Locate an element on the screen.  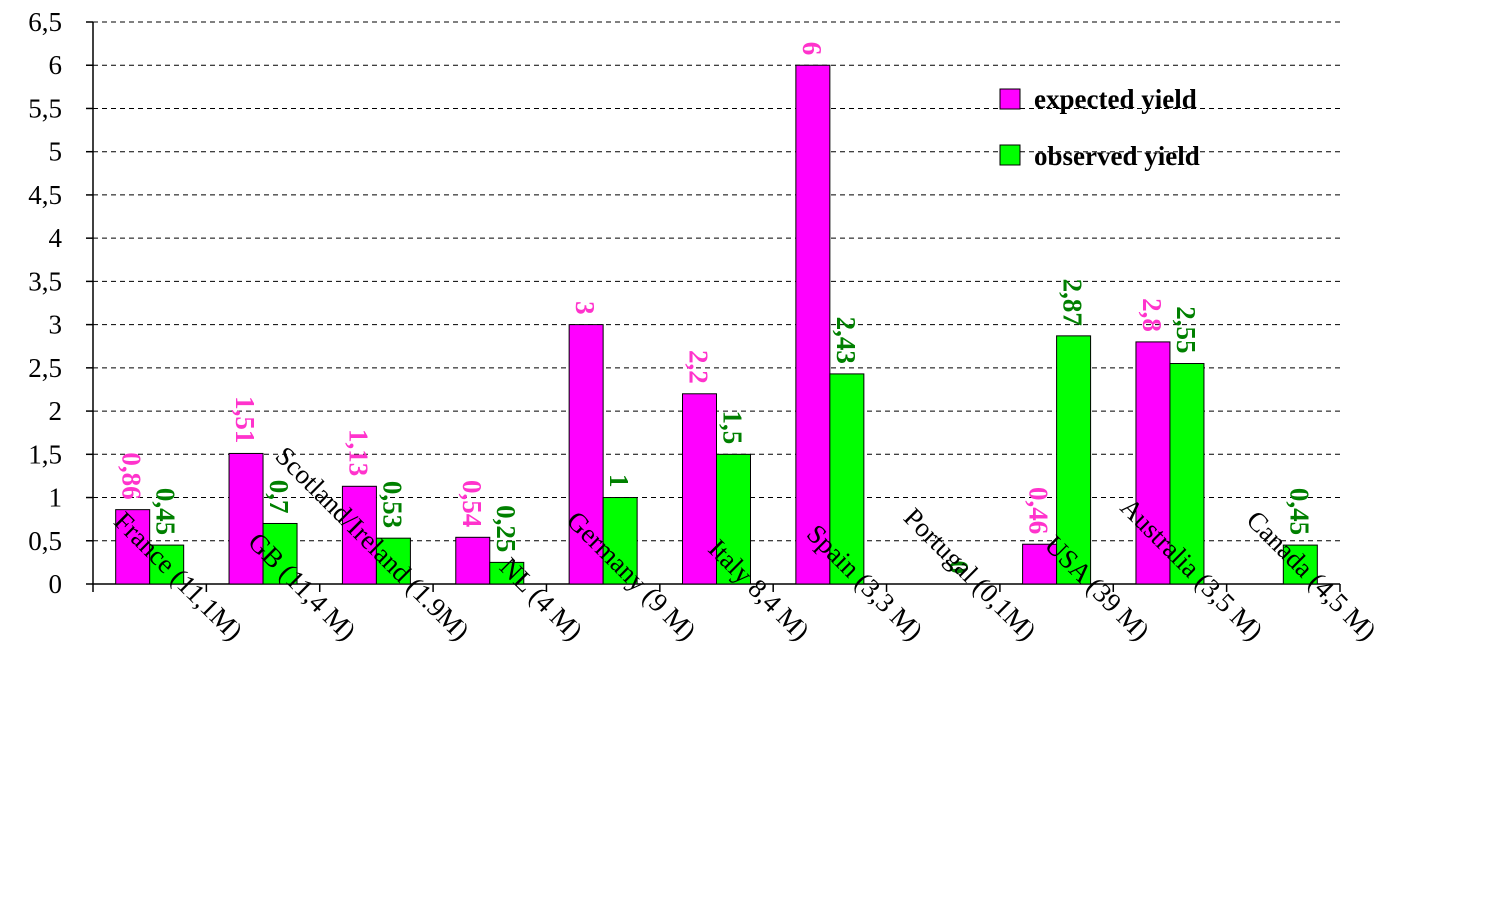
y-tick-label: 4 is located at coordinates (56, 238).